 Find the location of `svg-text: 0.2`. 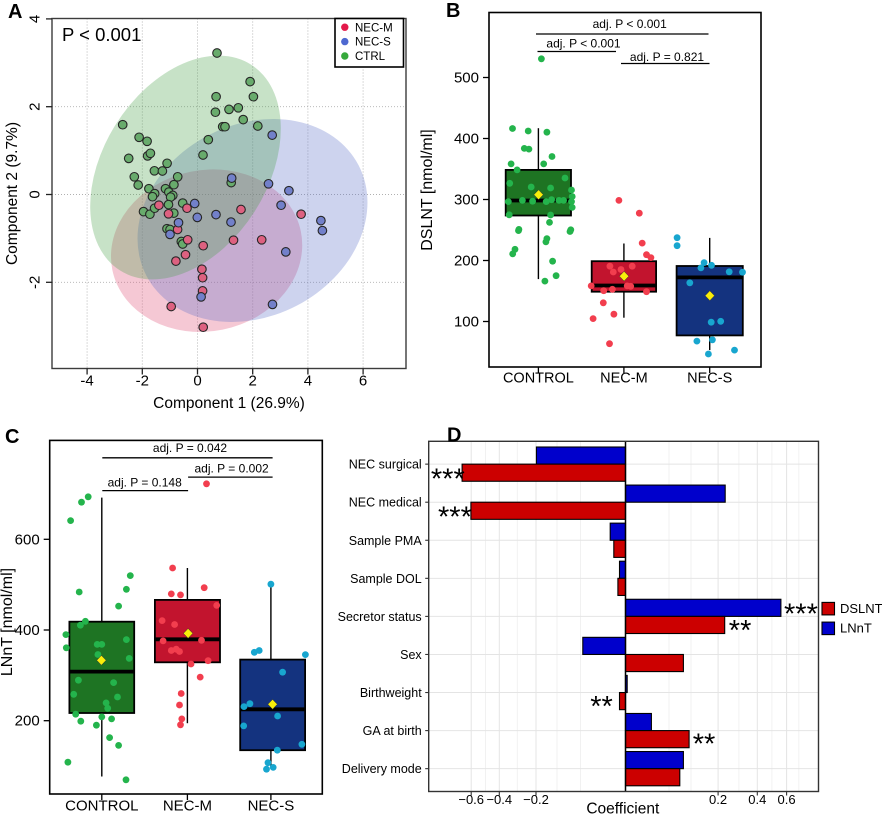

svg-text: 0.2 is located at coordinates (718, 799).